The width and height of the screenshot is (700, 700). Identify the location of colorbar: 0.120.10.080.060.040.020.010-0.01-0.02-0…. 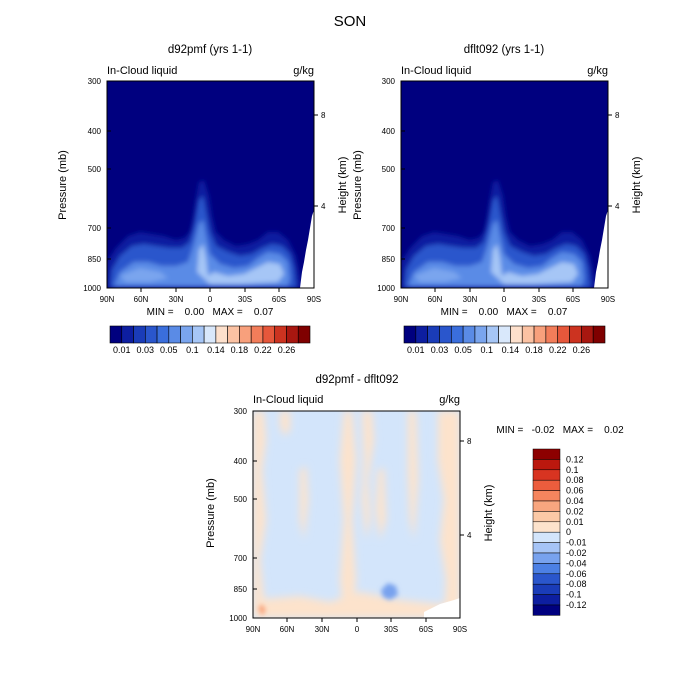
(559, 532).